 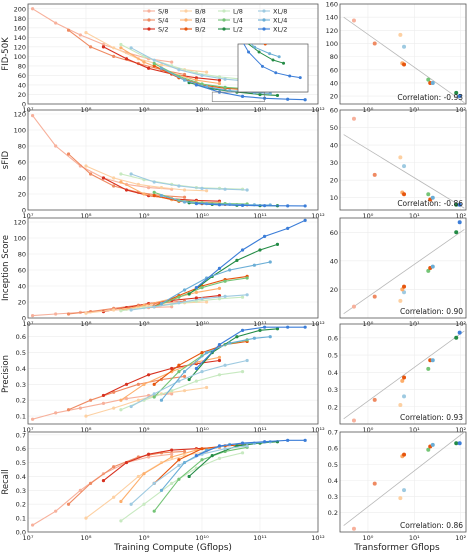 I want to click on x-tick-label: 10⁰, so click(x=367, y=430).